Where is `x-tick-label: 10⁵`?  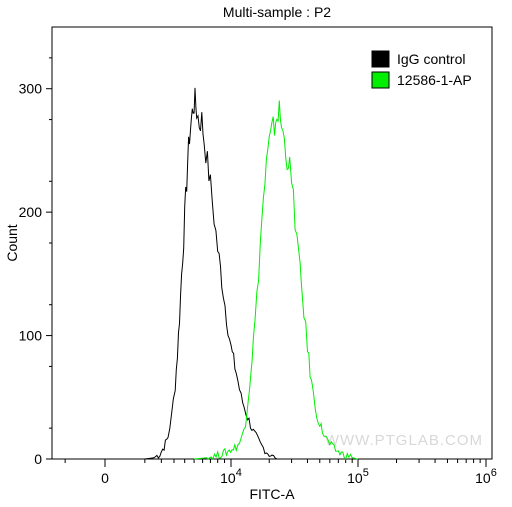
x-tick-label: 10⁵ is located at coordinates (358, 476).